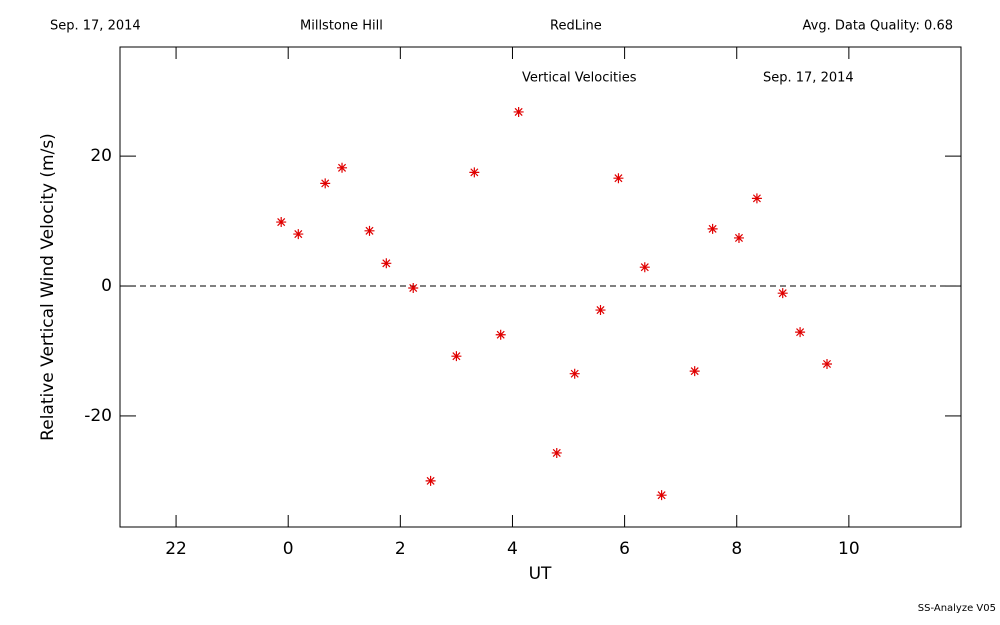  Describe the element at coordinates (624, 549) in the screenshot. I see `x-tick-label: 6` at that location.